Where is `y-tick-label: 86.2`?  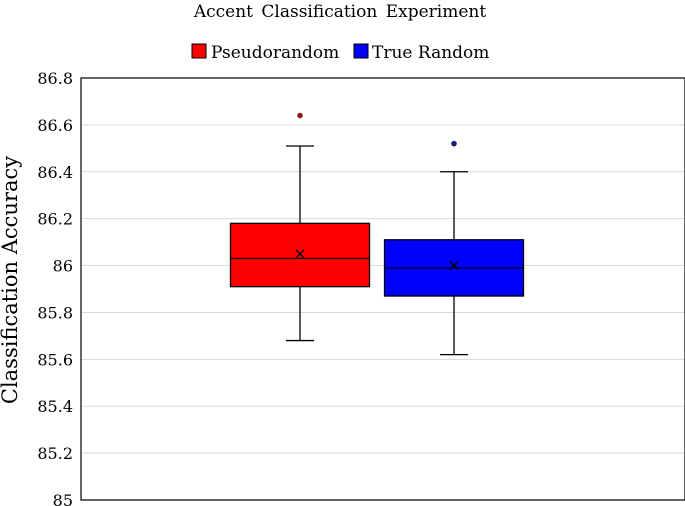
y-tick-label: 86.2 is located at coordinates (55, 219).